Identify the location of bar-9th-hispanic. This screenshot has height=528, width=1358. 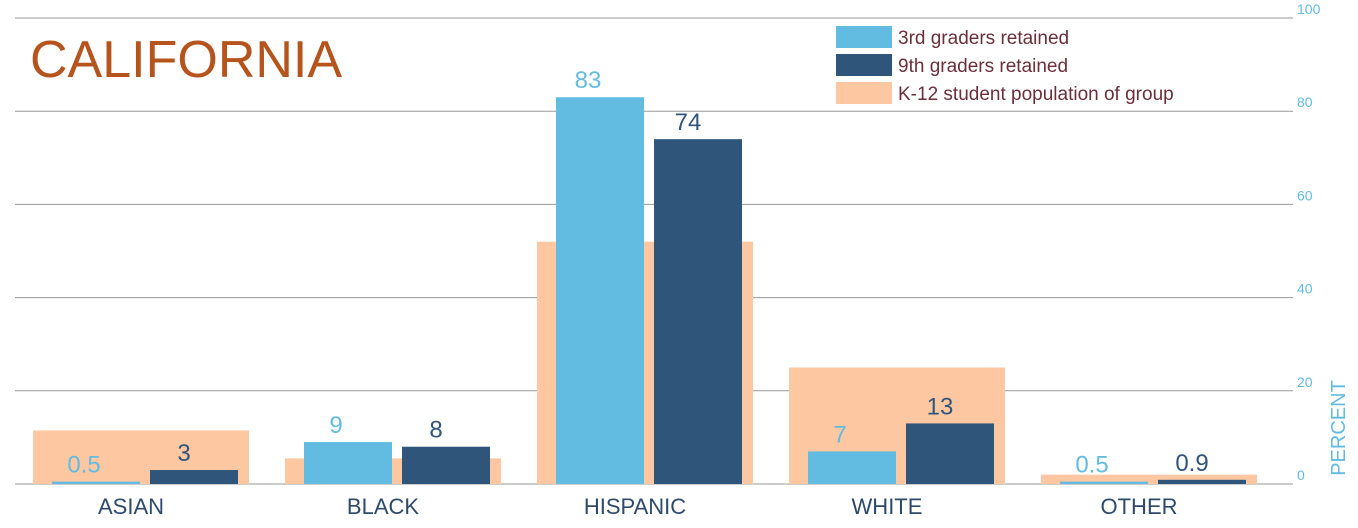
(698, 311).